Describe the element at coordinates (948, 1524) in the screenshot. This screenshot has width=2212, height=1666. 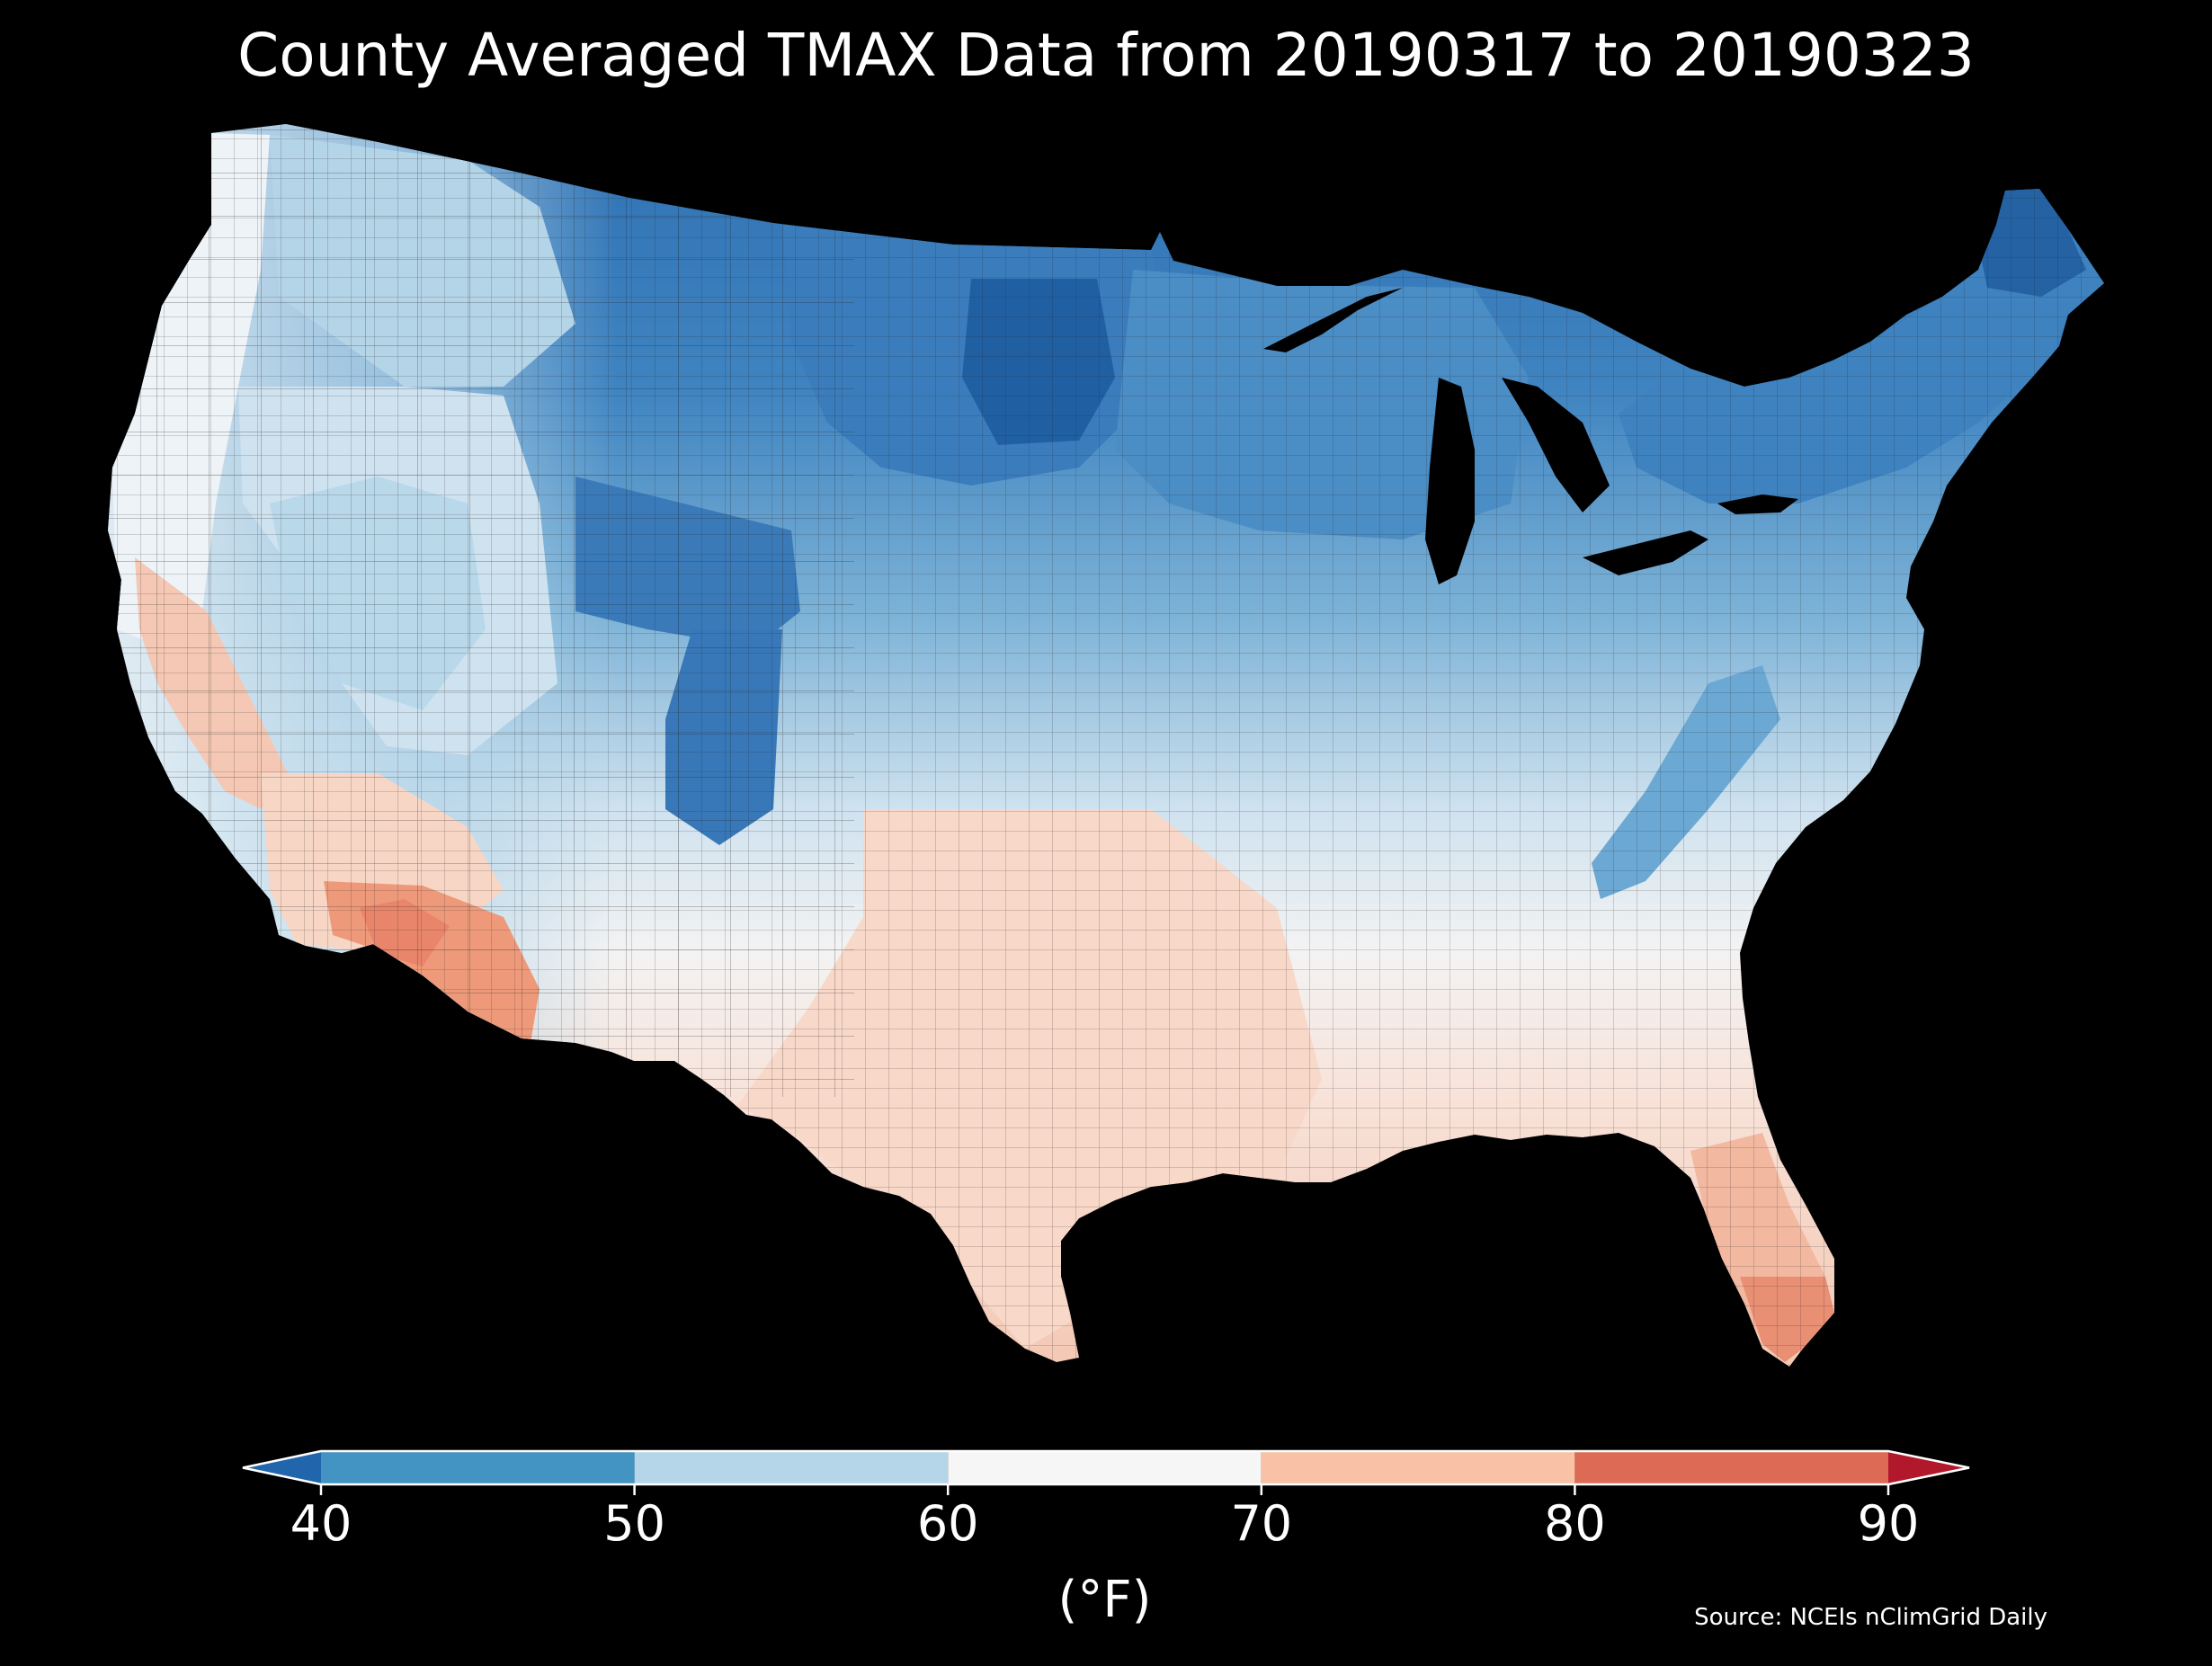
I see `colorbar-tick-label: 60` at that location.